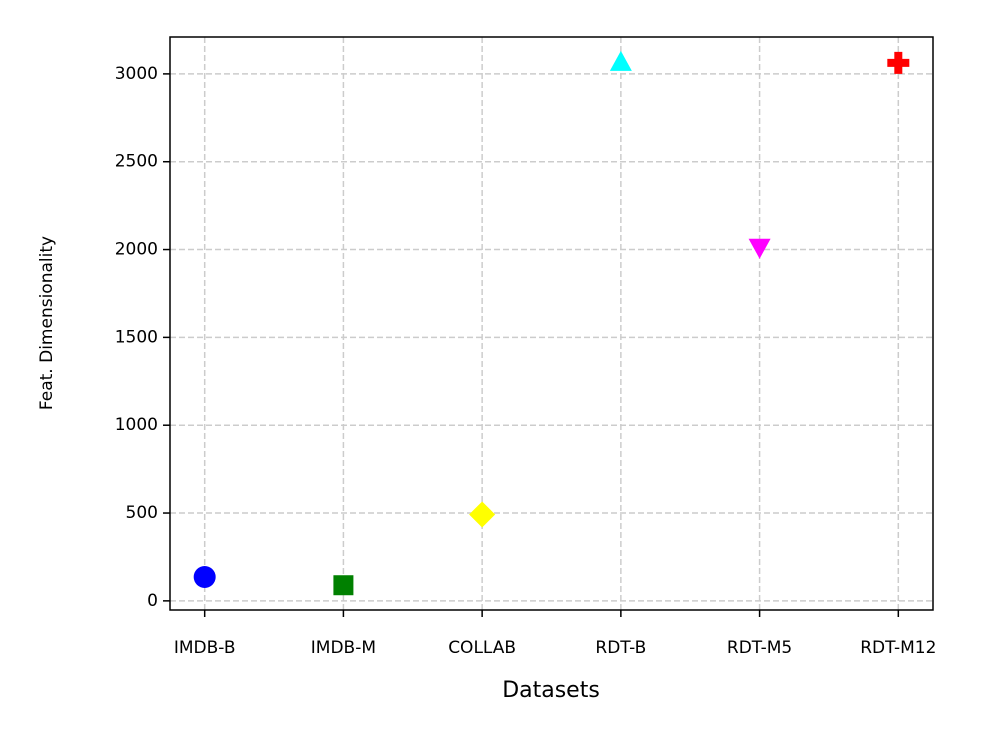  I want to click on x-tick-label: COLLAB, so click(482, 648).